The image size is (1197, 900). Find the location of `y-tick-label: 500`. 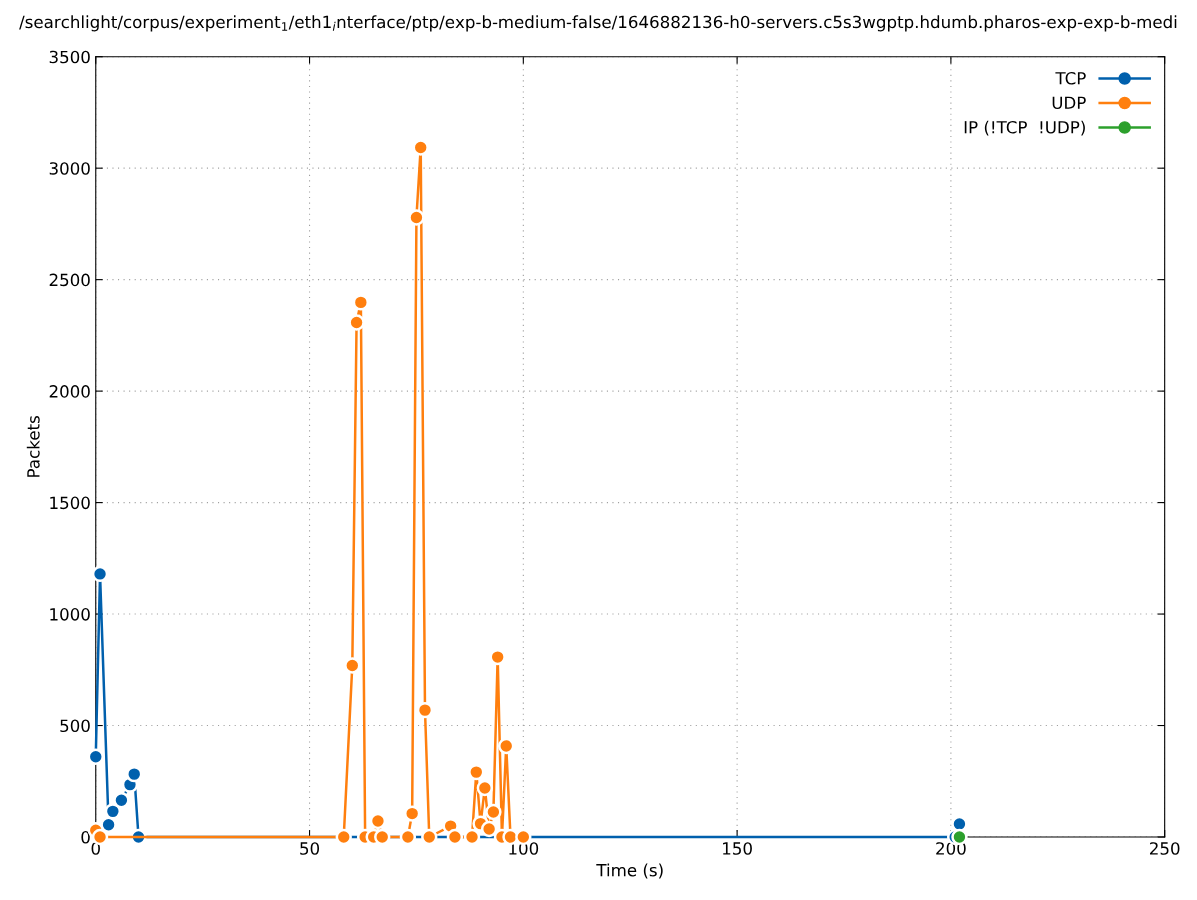

y-tick-label: 500 is located at coordinates (75, 726).